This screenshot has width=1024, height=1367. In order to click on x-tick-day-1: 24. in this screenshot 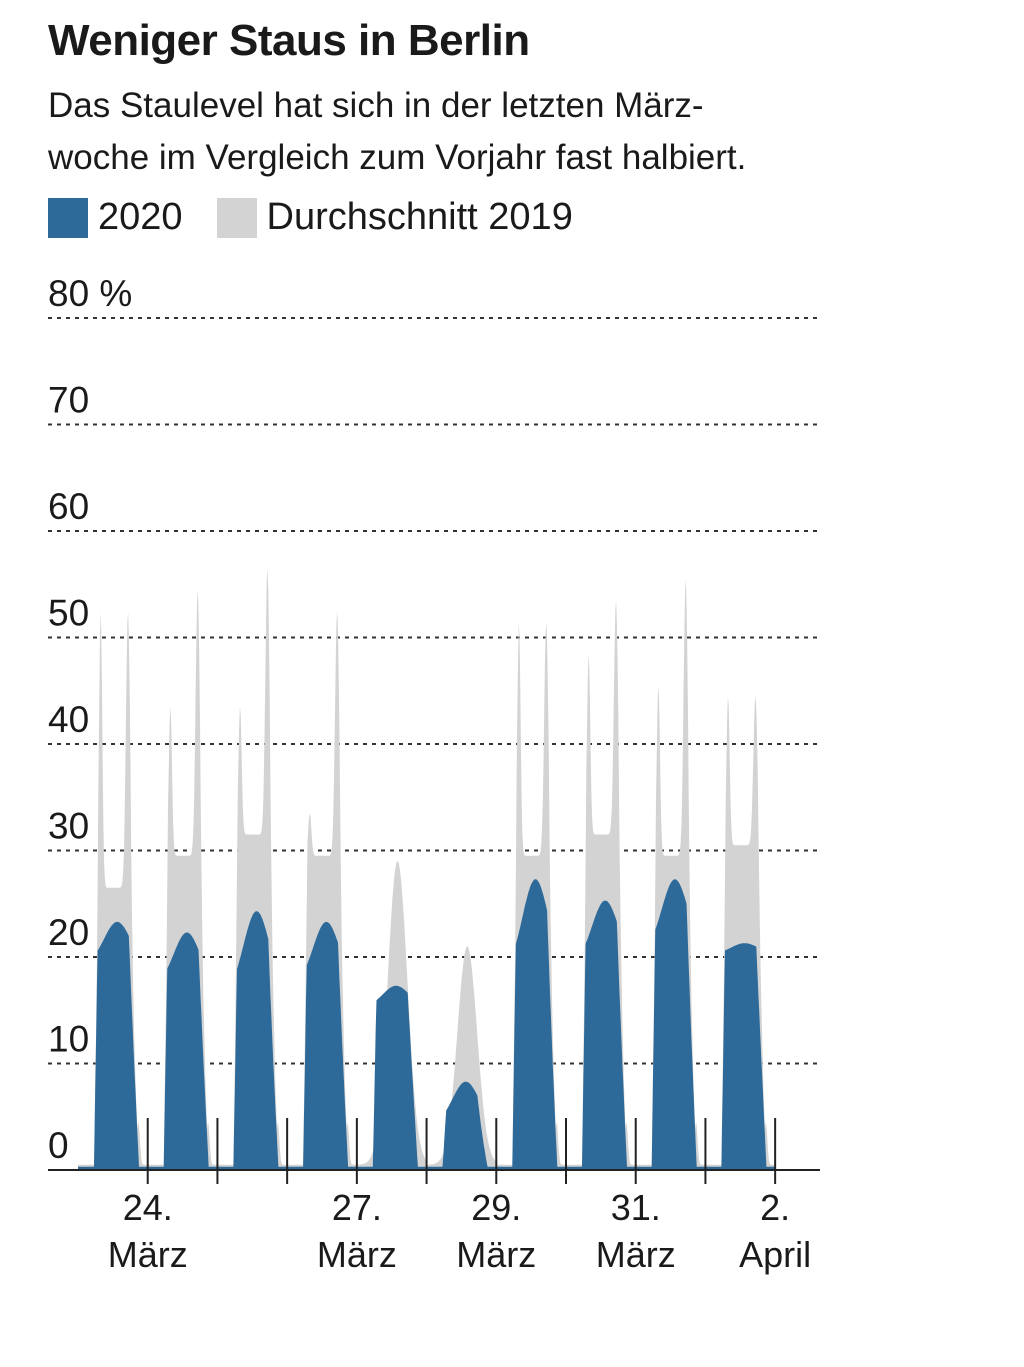, I will do `click(148, 1207)`.